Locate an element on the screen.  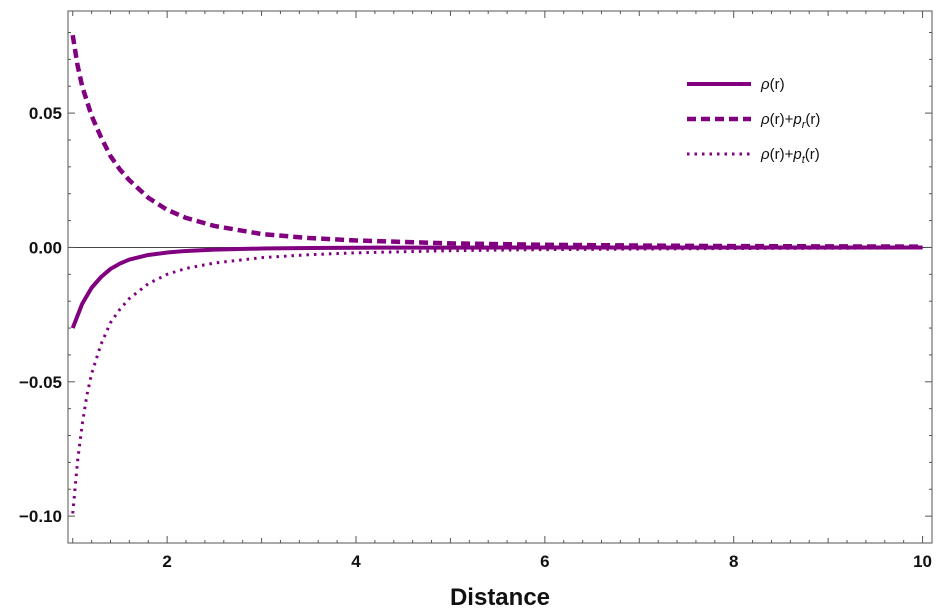
x-tick-label: 8 is located at coordinates (733, 561).